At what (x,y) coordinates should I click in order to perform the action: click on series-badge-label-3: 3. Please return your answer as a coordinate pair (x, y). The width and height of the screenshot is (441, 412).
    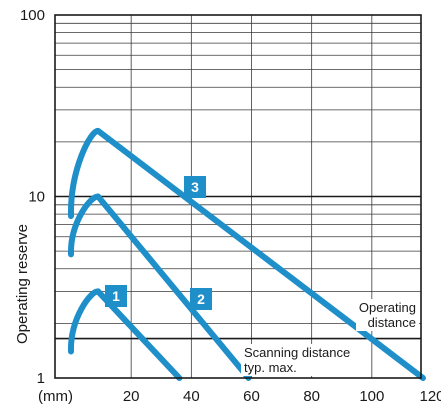
    Looking at the image, I should click on (195, 187).